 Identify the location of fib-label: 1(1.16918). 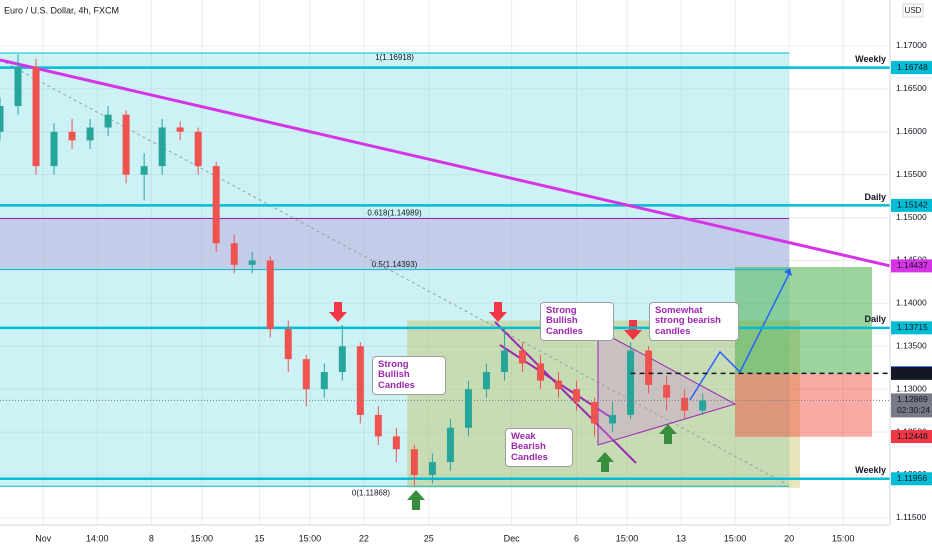
(394, 57).